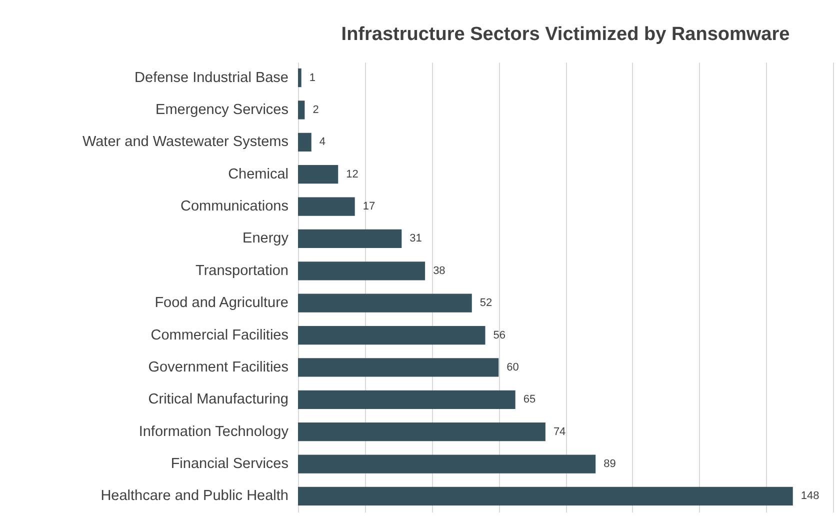 The image size is (837, 525). What do you see at coordinates (219, 335) in the screenshot?
I see `y-tick-label: Commercial Facilities` at bounding box center [219, 335].